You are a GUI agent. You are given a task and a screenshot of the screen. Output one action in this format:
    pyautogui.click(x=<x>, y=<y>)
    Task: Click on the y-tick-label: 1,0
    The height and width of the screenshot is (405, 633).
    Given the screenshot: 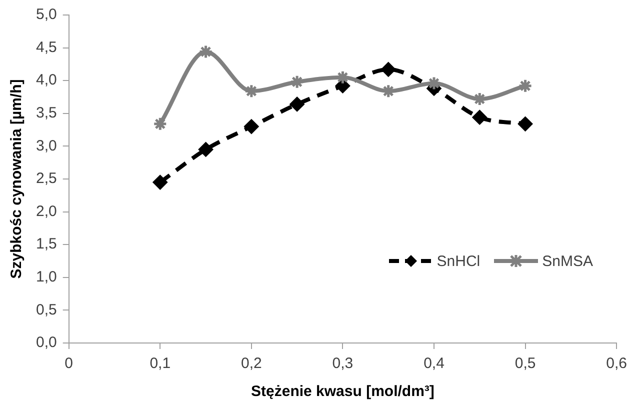 What is the action you would take?
    pyautogui.click(x=46, y=277)
    